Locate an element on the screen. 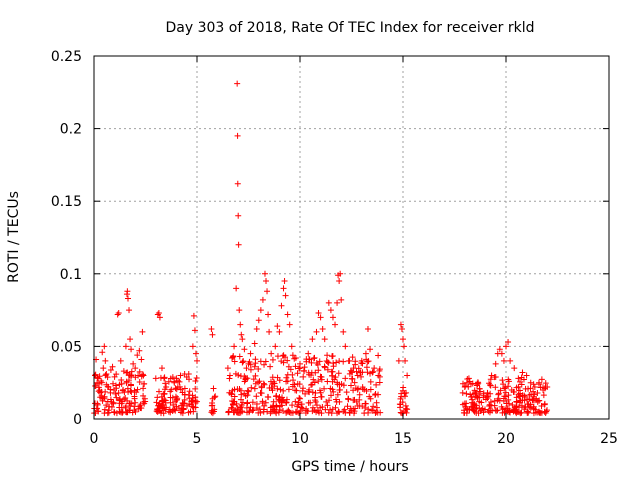 The height and width of the screenshot is (480, 640). y-tick-label: 0.1 is located at coordinates (71, 275).